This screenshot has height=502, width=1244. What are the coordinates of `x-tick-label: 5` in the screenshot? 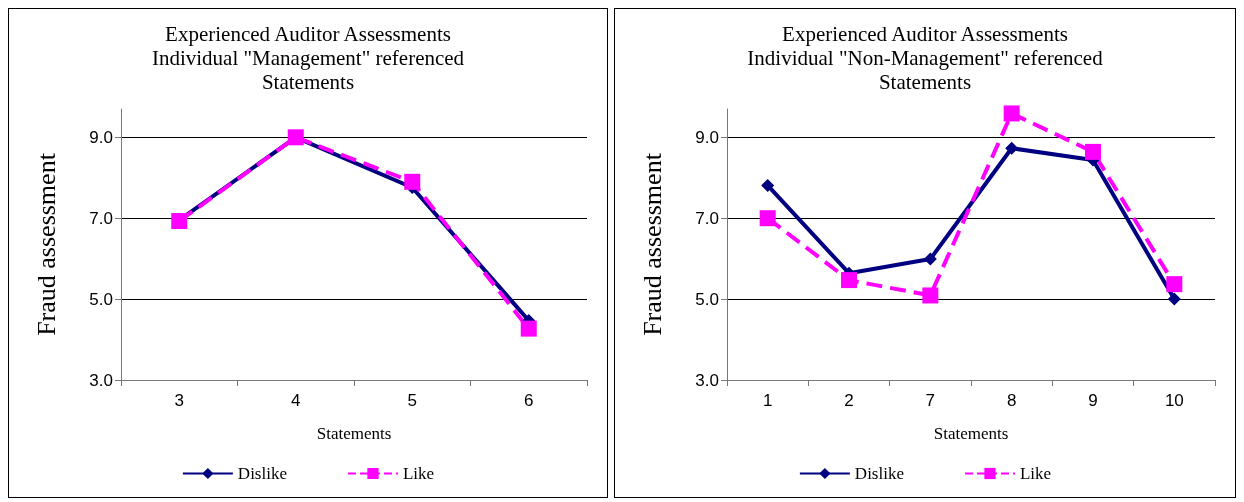 It's located at (412, 400).